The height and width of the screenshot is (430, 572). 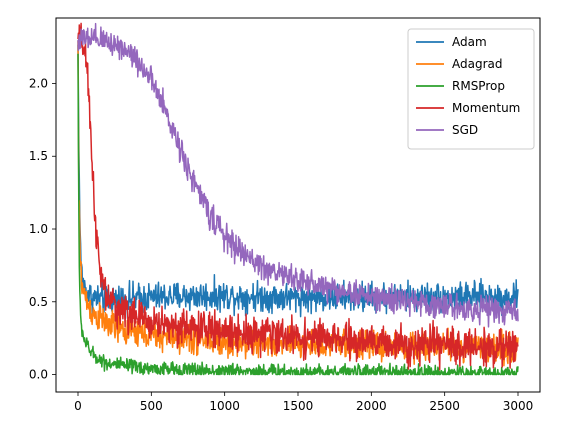 I want to click on legend-label-adagrad: Adagrad, so click(x=477, y=64).